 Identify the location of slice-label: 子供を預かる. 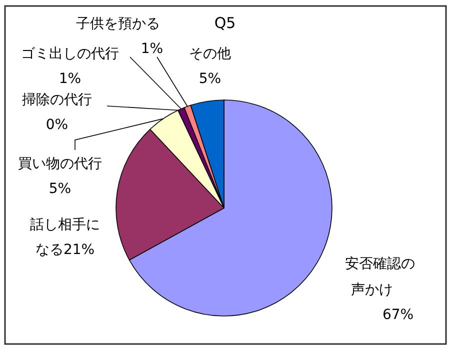
(118, 24).